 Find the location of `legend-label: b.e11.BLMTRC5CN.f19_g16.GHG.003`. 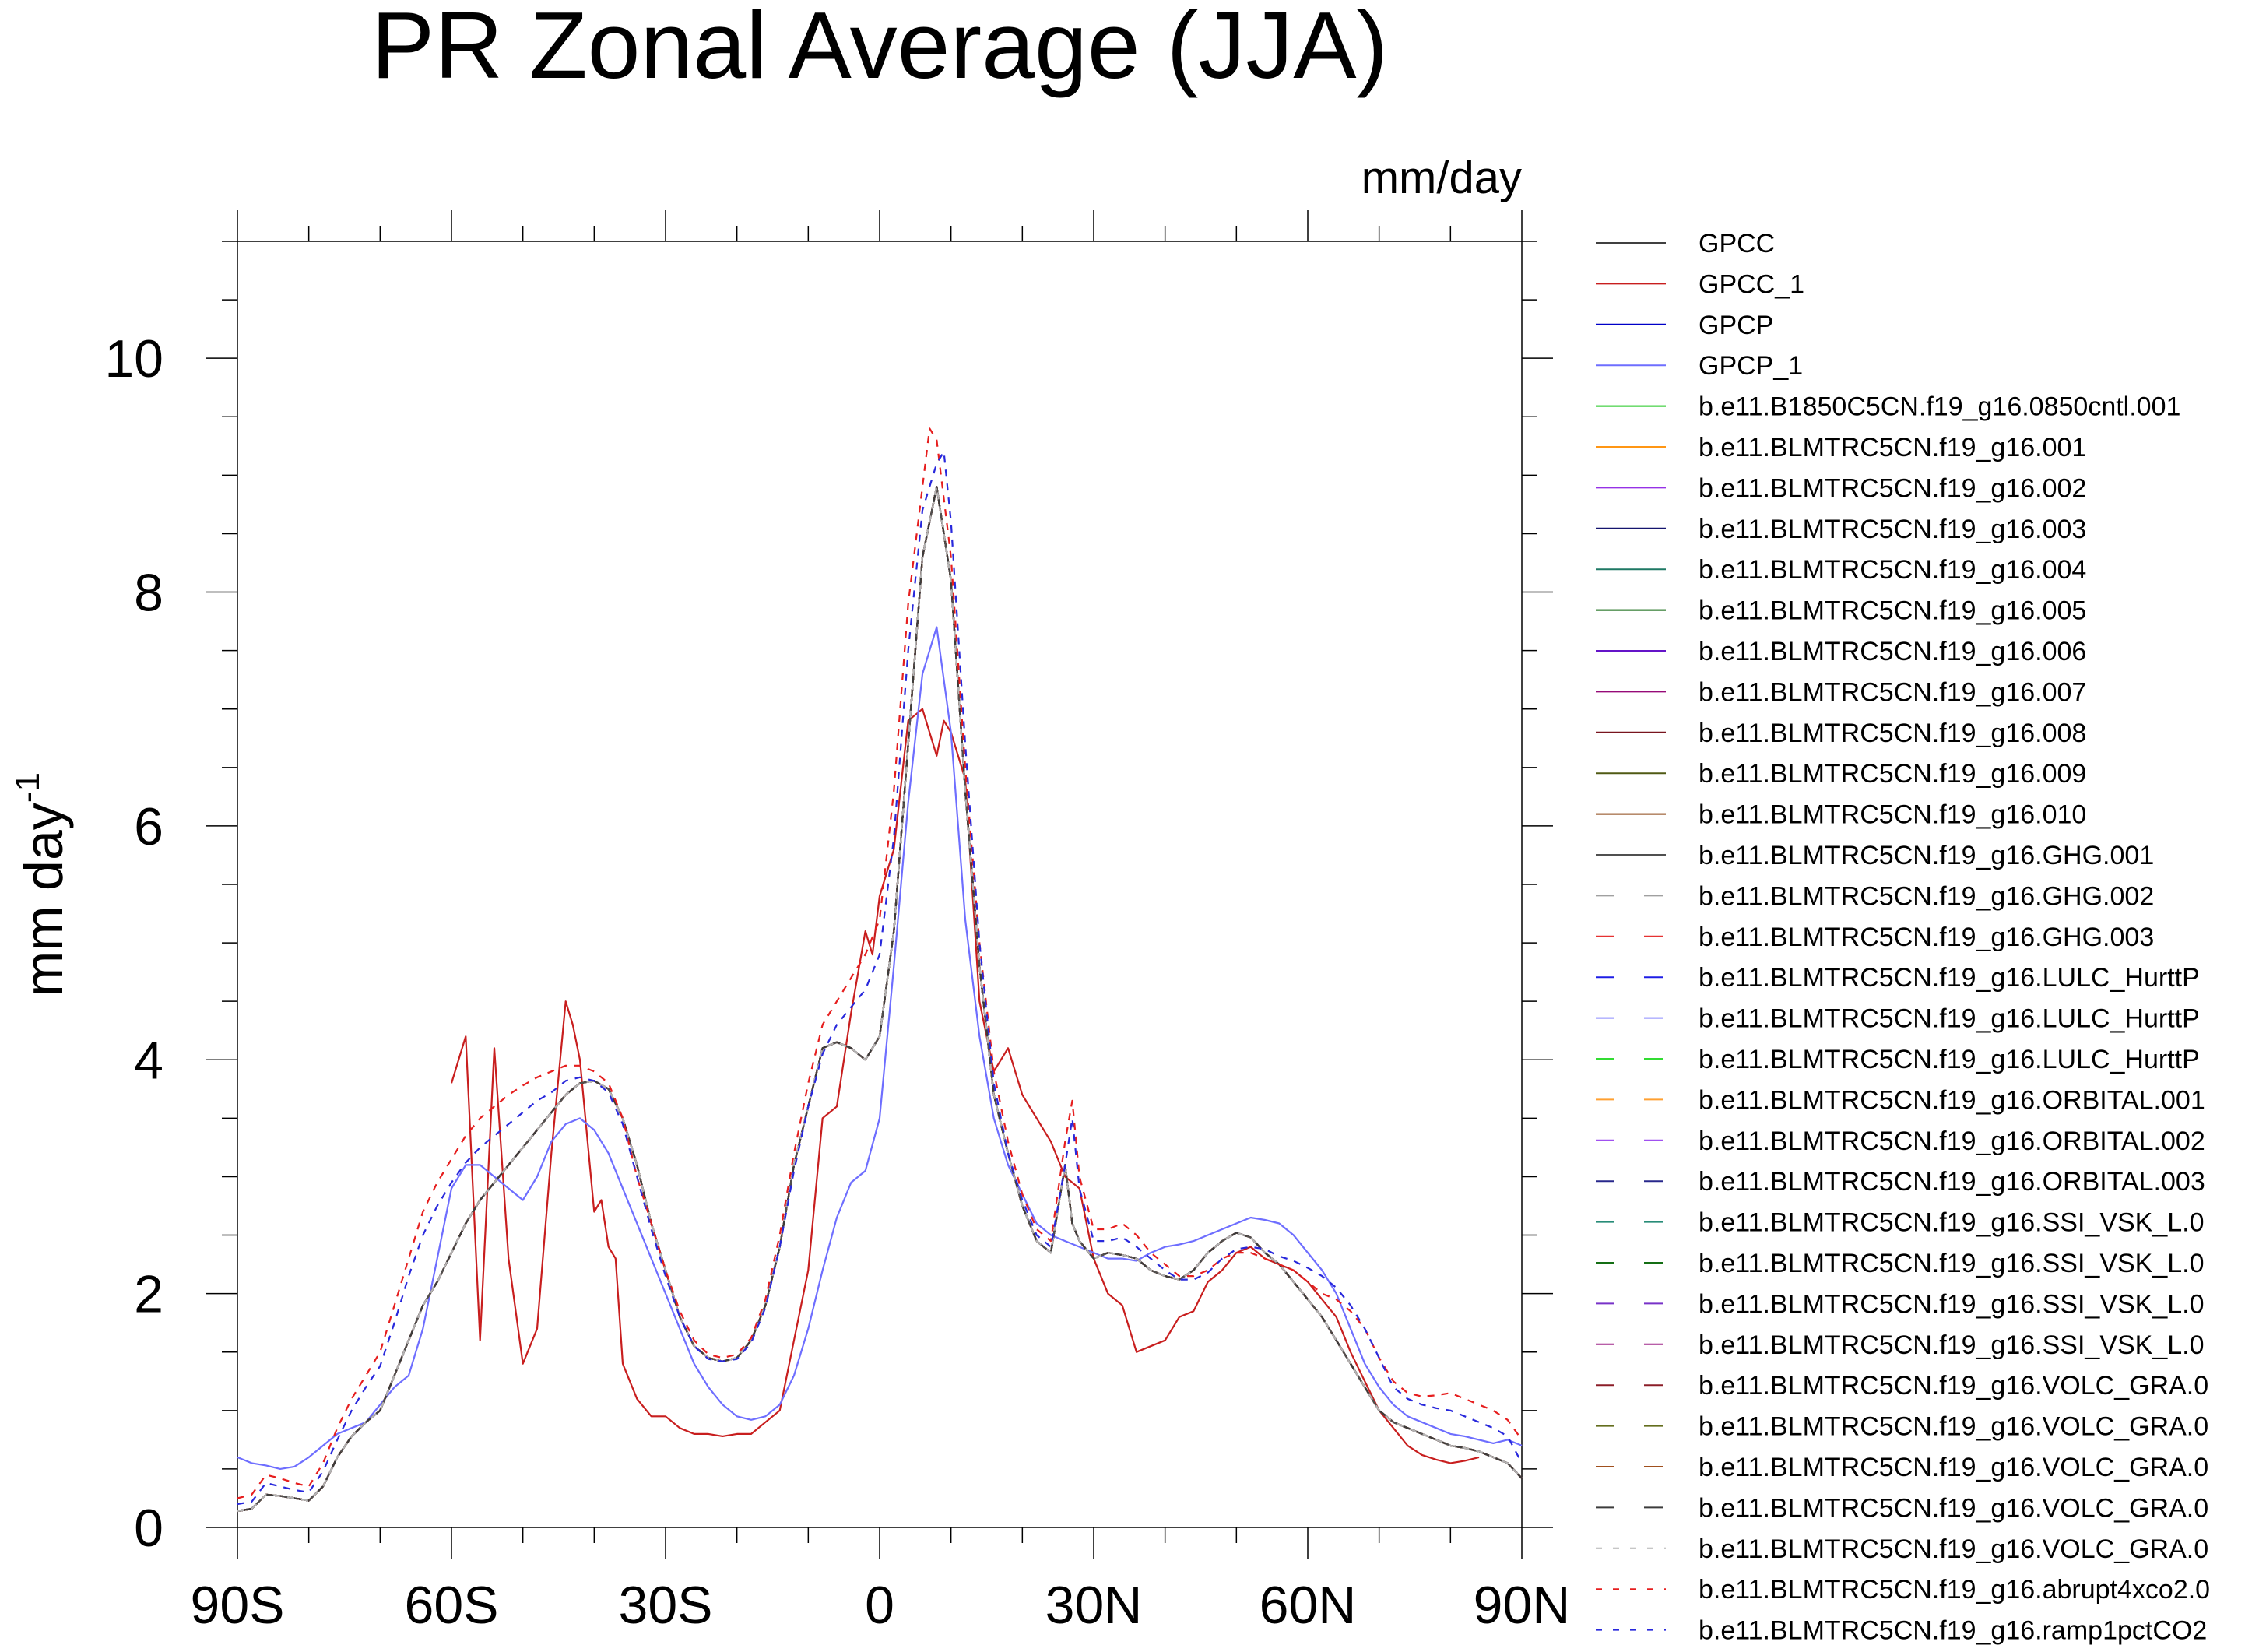

legend-label: b.e11.BLMTRC5CN.f19_g16.GHG.003 is located at coordinates (1926, 937).